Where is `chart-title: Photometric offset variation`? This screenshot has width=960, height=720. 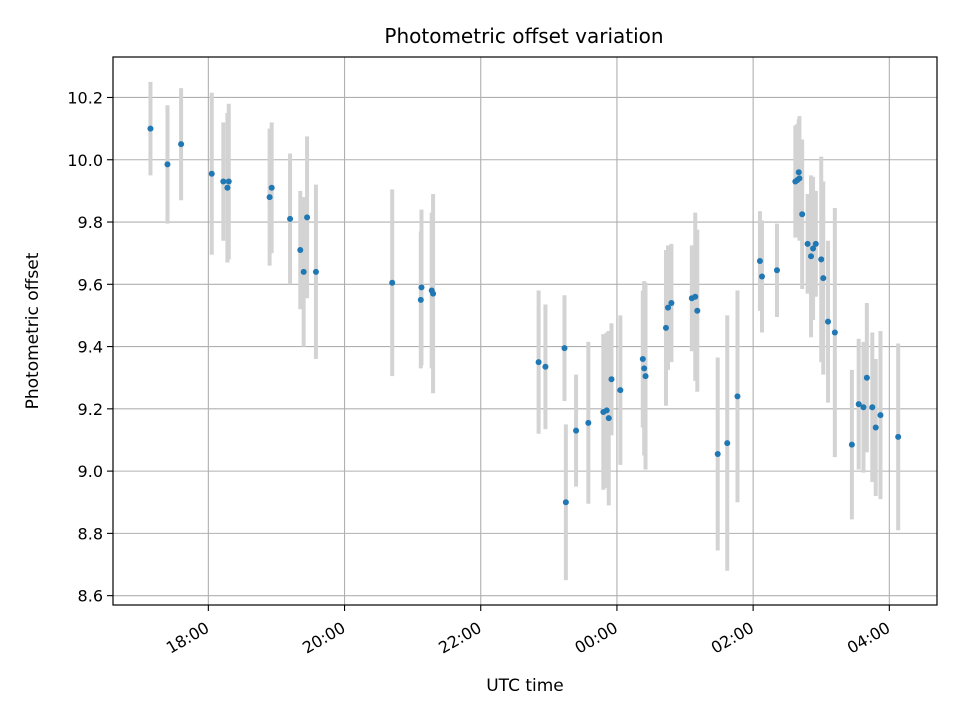 chart-title: Photometric offset variation is located at coordinates (523, 36).